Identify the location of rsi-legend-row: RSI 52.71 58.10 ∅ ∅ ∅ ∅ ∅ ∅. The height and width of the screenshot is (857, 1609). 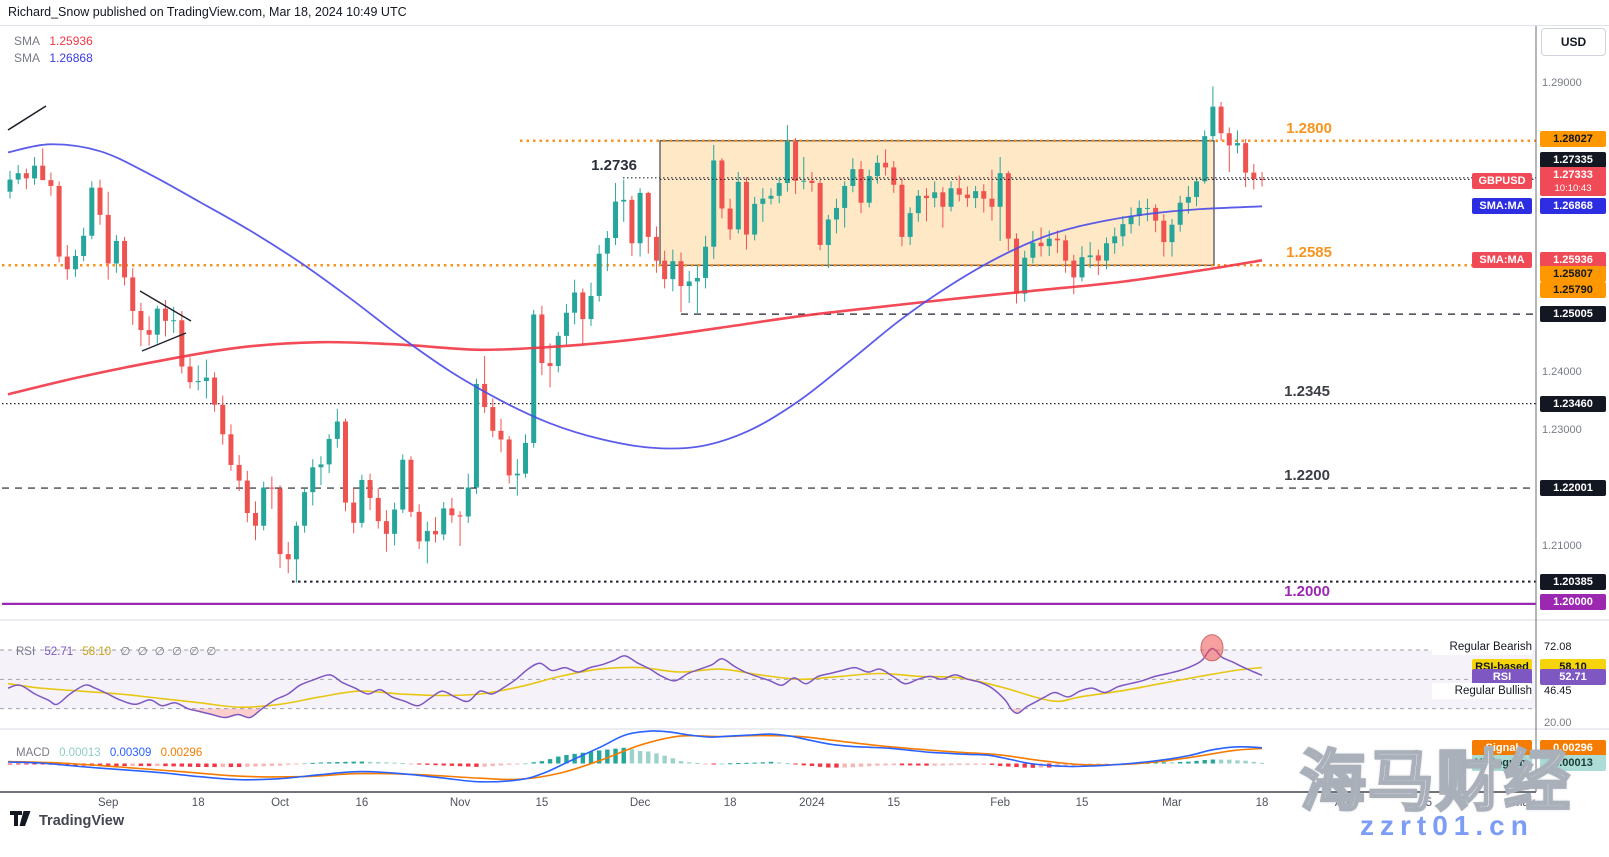
(120, 651).